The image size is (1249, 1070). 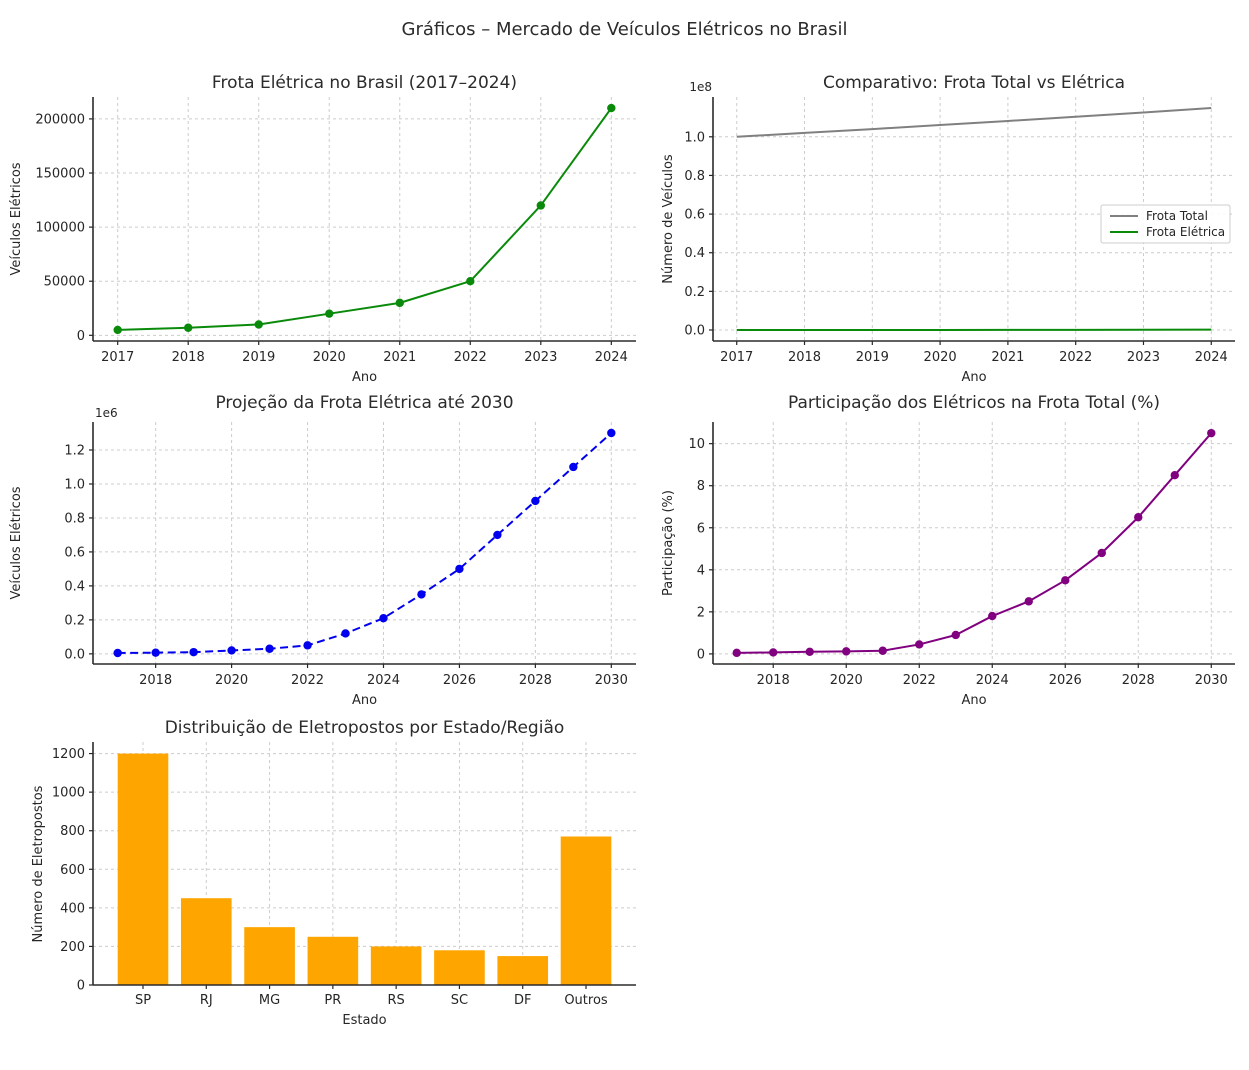 What do you see at coordinates (72, 870) in the screenshot?
I see `y-tick-label: 600` at bounding box center [72, 870].